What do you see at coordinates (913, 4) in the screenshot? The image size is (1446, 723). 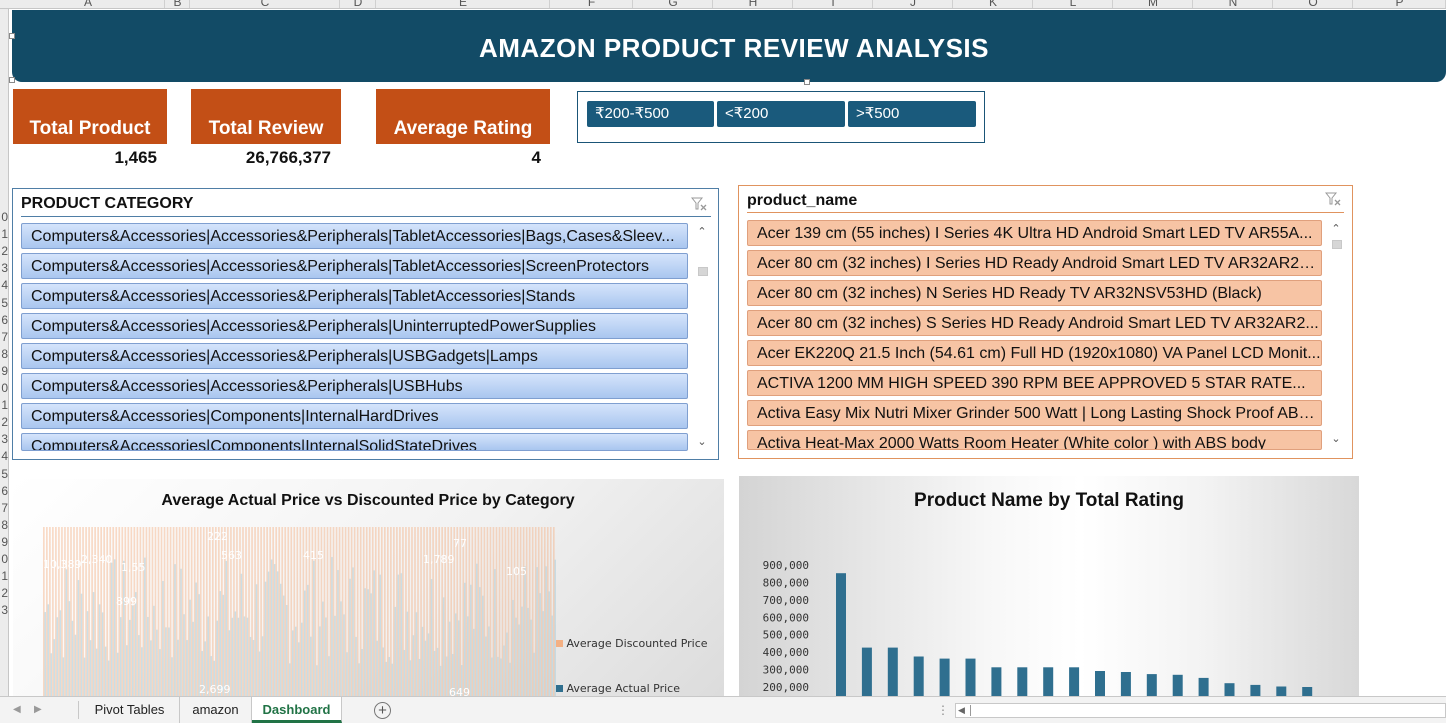 I see `column-header: J` at bounding box center [913, 4].